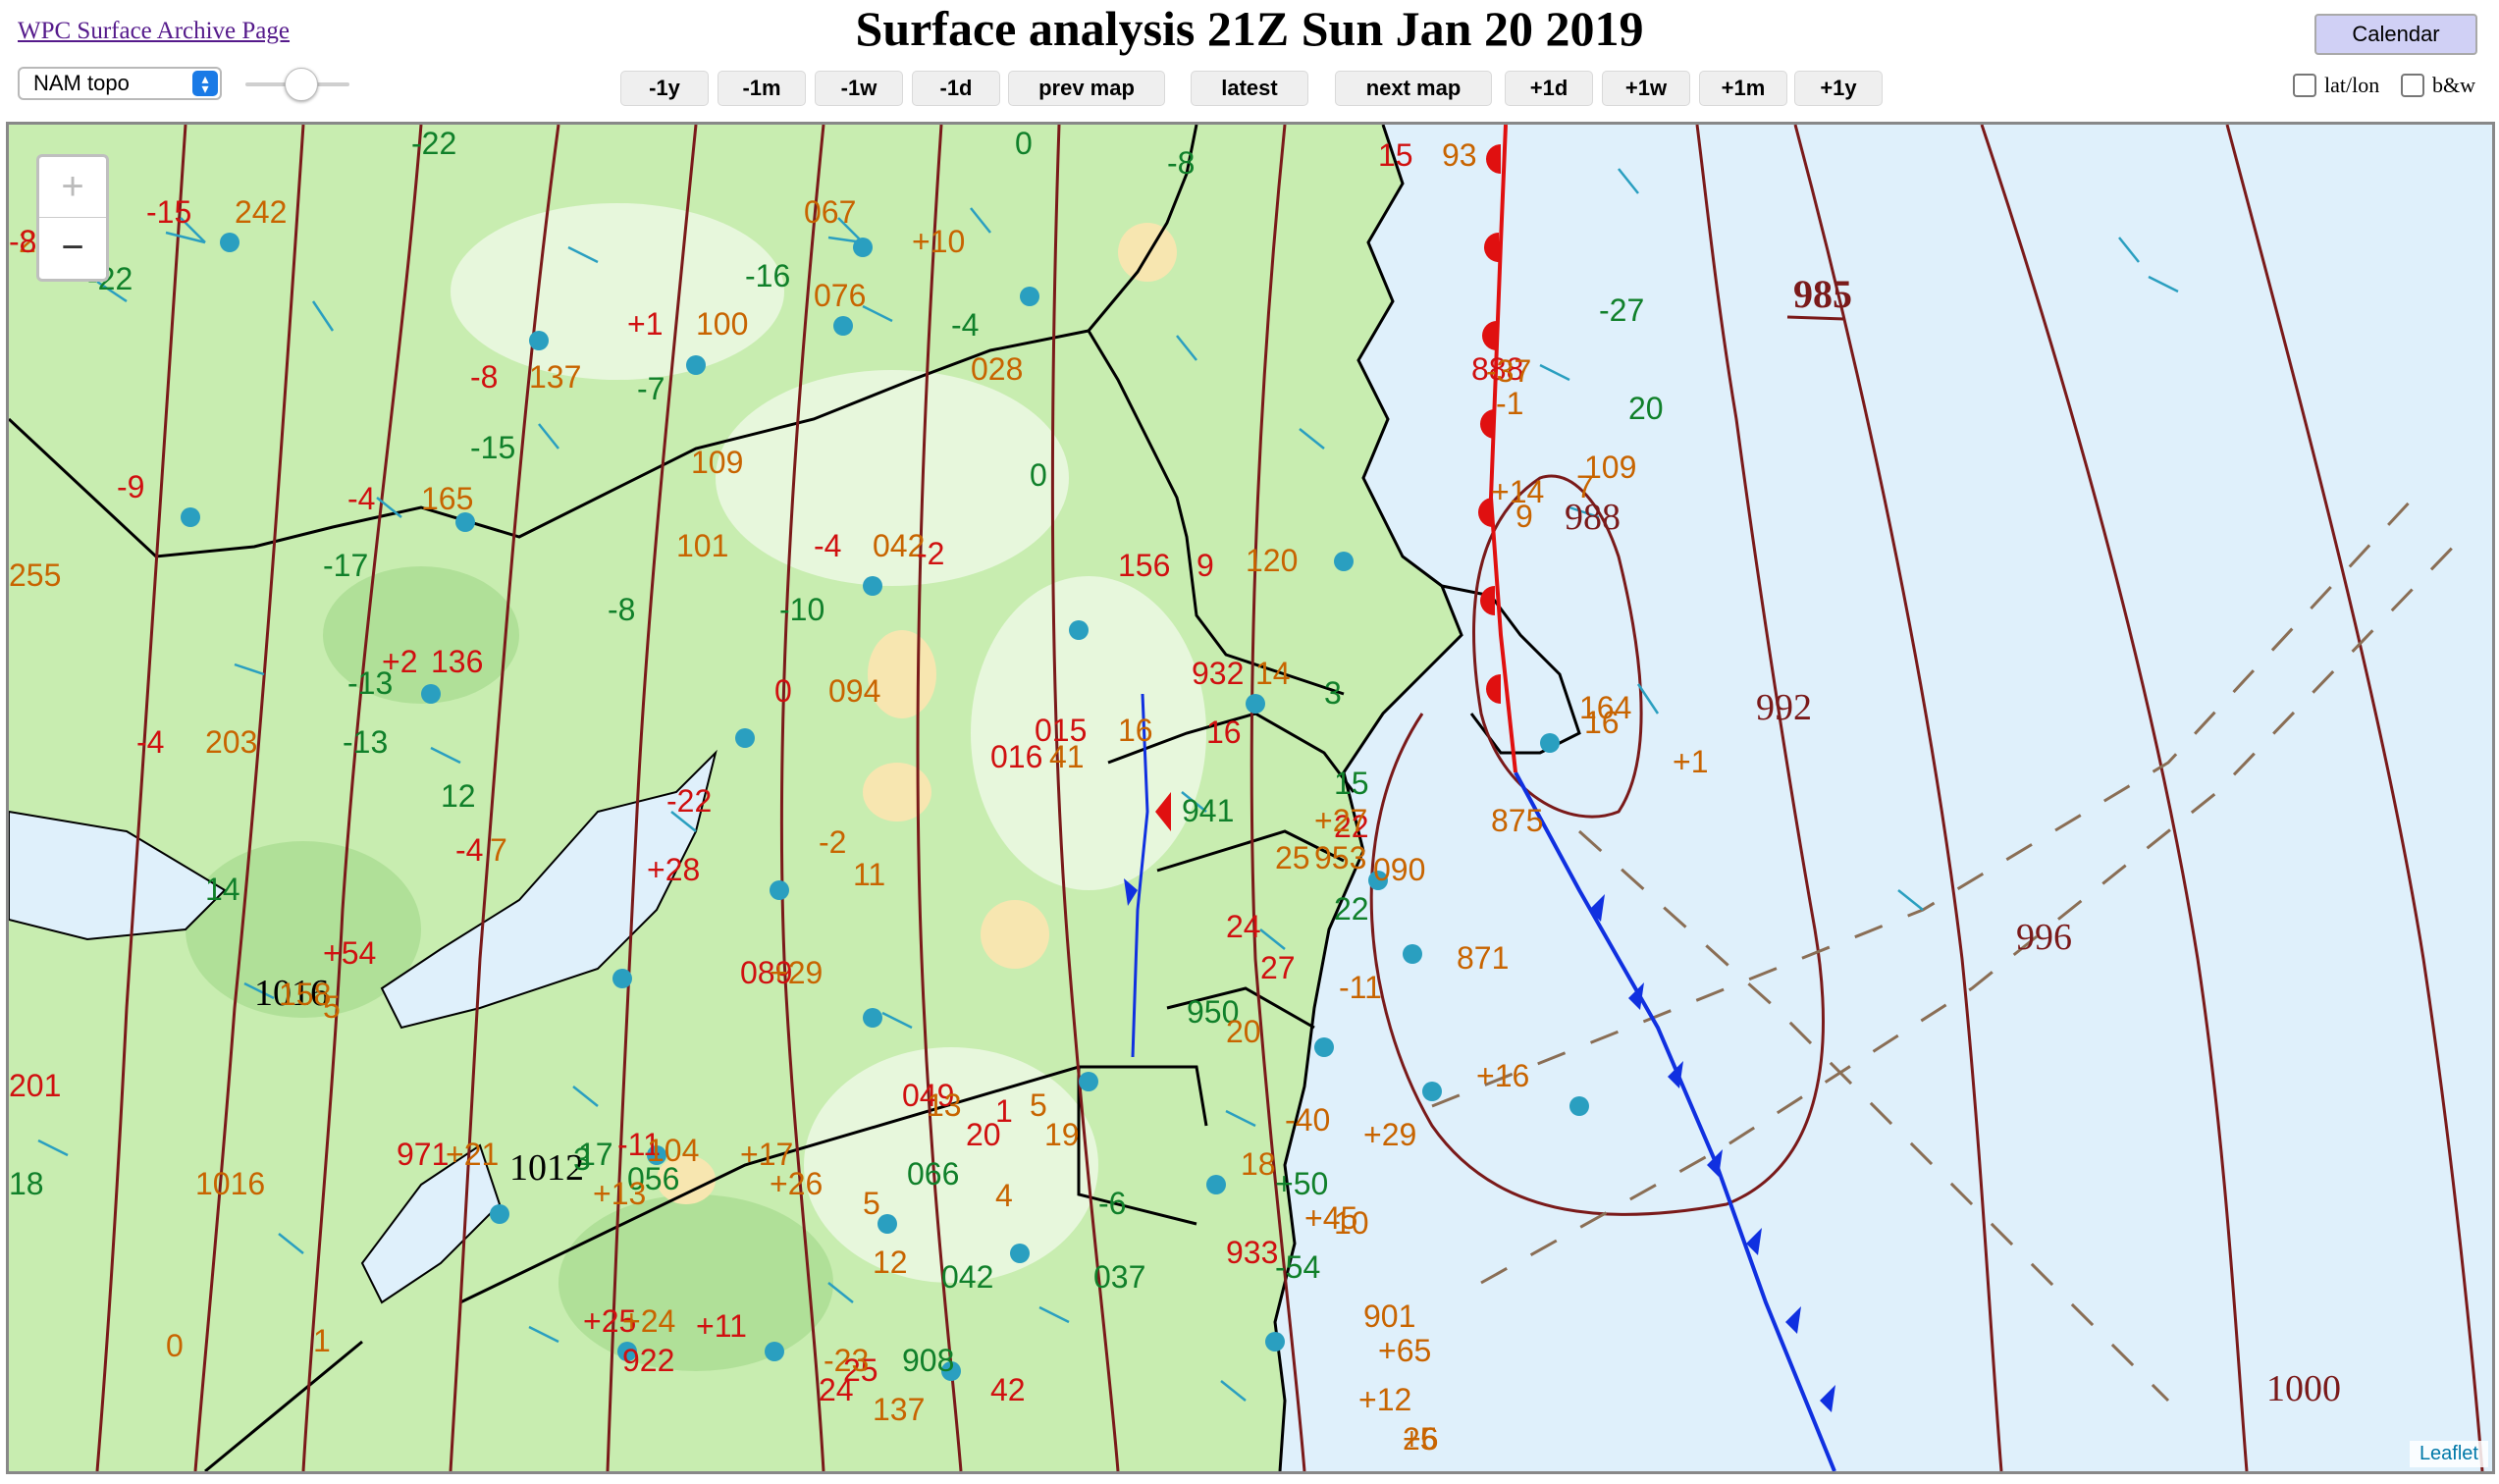 The image size is (2499, 1484). I want to click on next-map-button: next map, so click(1413, 88).